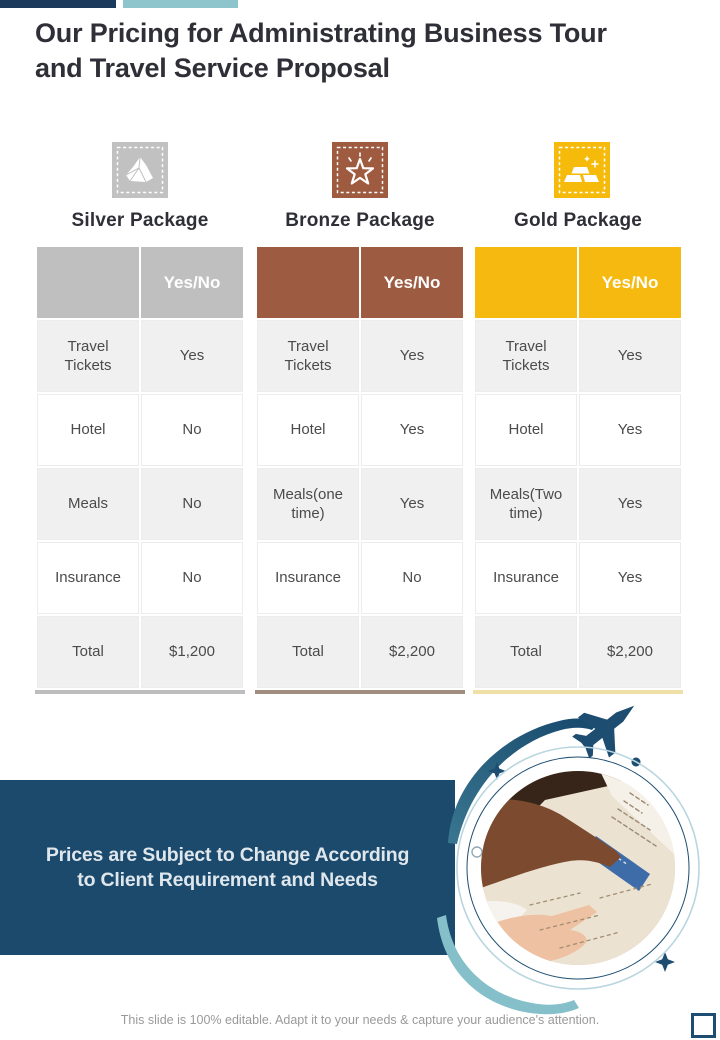 The image size is (720, 1040). Describe the element at coordinates (140, 430) in the screenshot. I see `table-row: Hotel No` at that location.